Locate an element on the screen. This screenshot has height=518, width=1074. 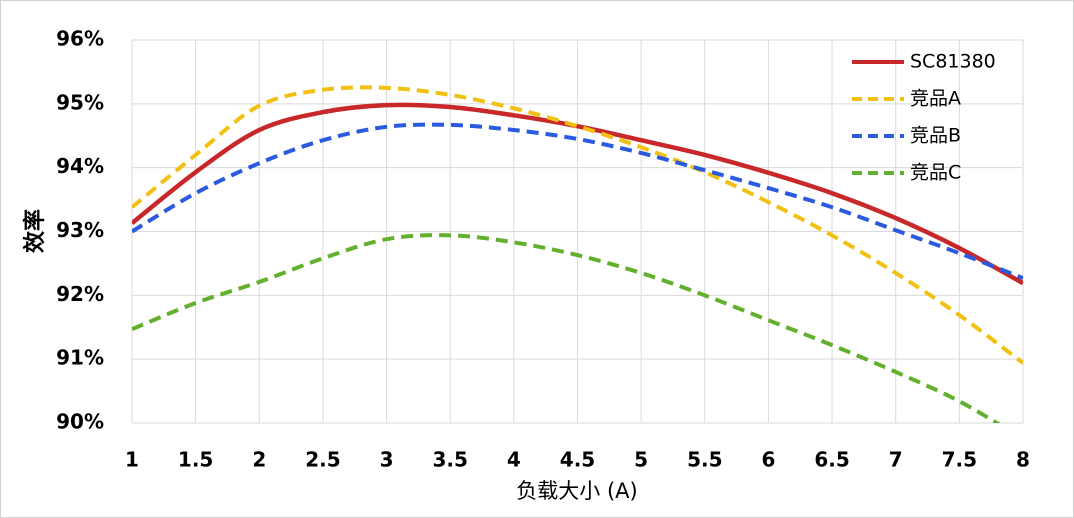
y-tick-label: 95% is located at coordinates (80, 102).